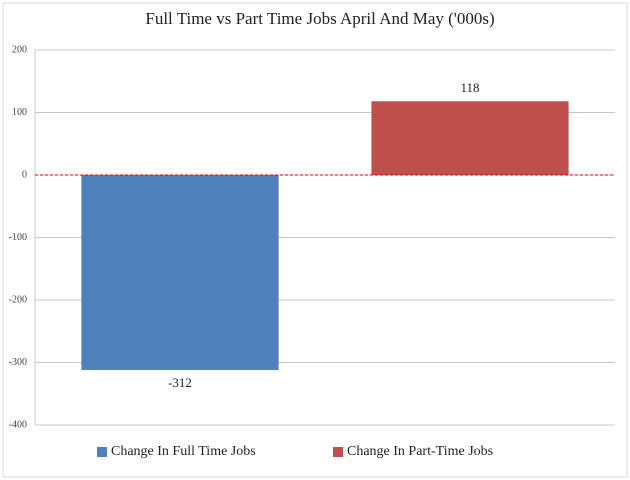  I want to click on value-label: -312, so click(180, 382).